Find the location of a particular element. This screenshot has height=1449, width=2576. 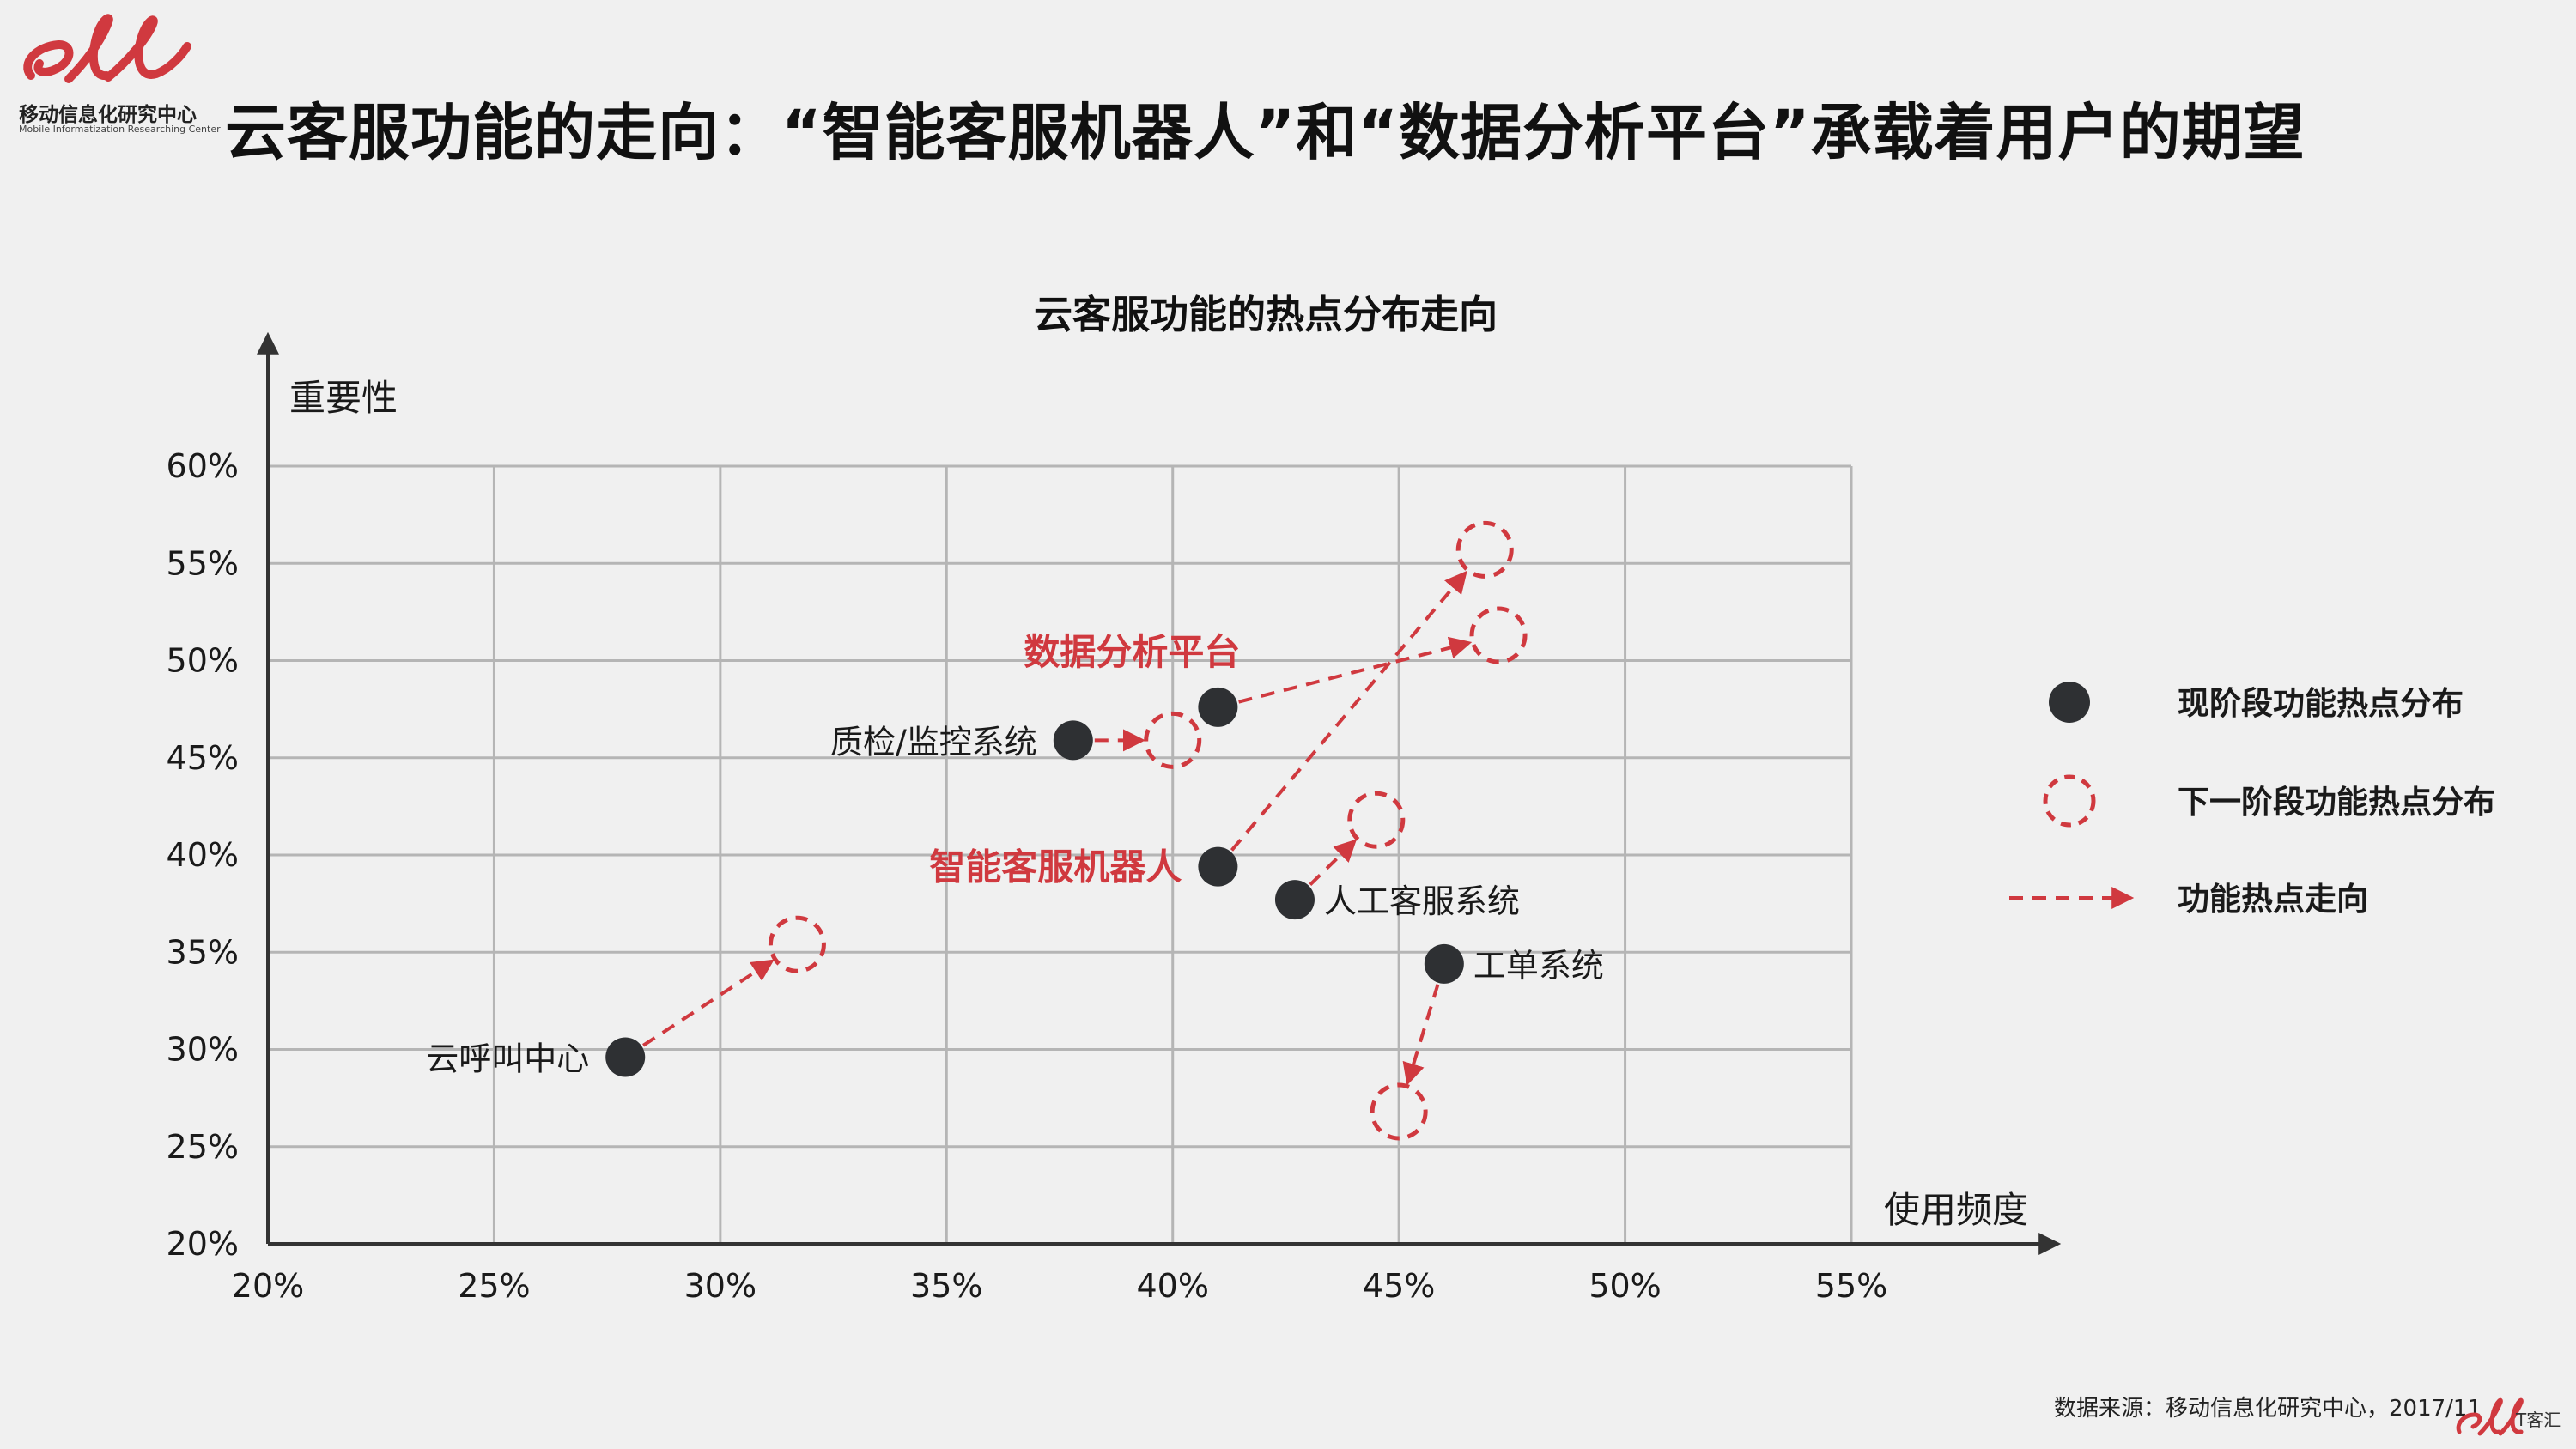

x-tick-label: 20% is located at coordinates (268, 1286).